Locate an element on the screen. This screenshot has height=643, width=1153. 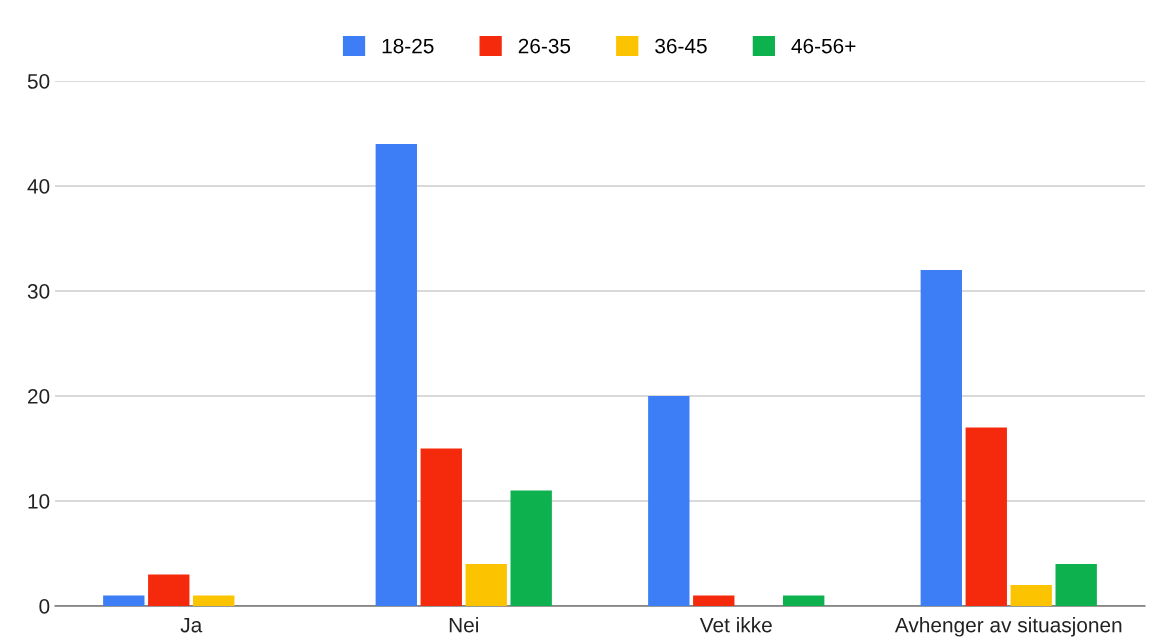
x-tick-label: Nei is located at coordinates (463, 625).